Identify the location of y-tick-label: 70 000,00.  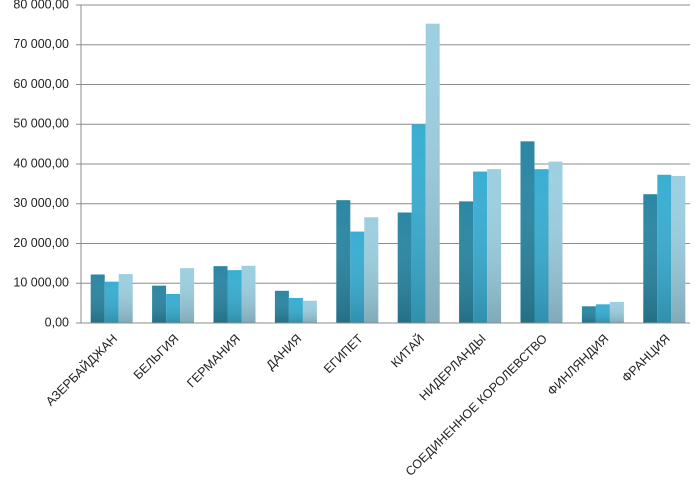
(41, 44).